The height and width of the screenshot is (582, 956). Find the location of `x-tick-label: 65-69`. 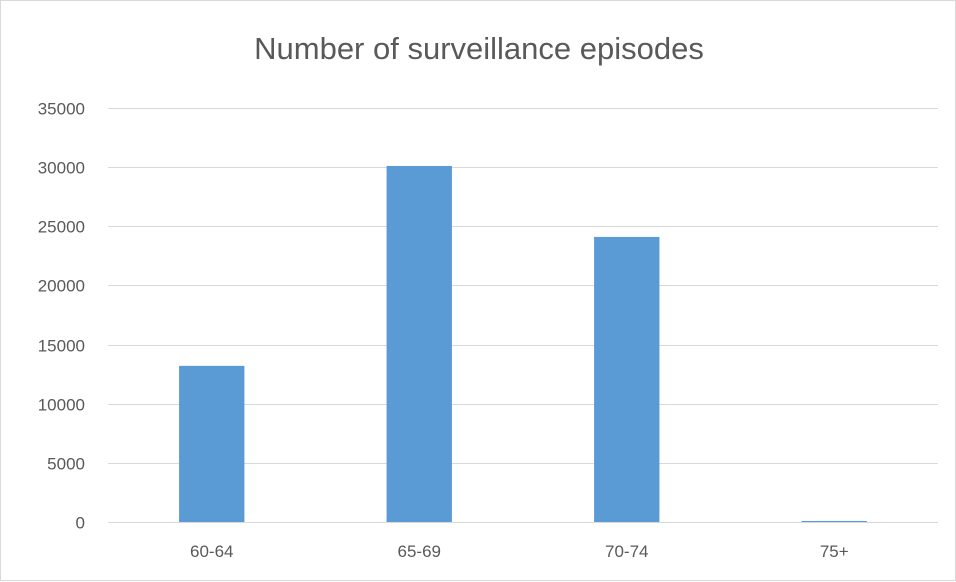

x-tick-label: 65-69 is located at coordinates (419, 551).